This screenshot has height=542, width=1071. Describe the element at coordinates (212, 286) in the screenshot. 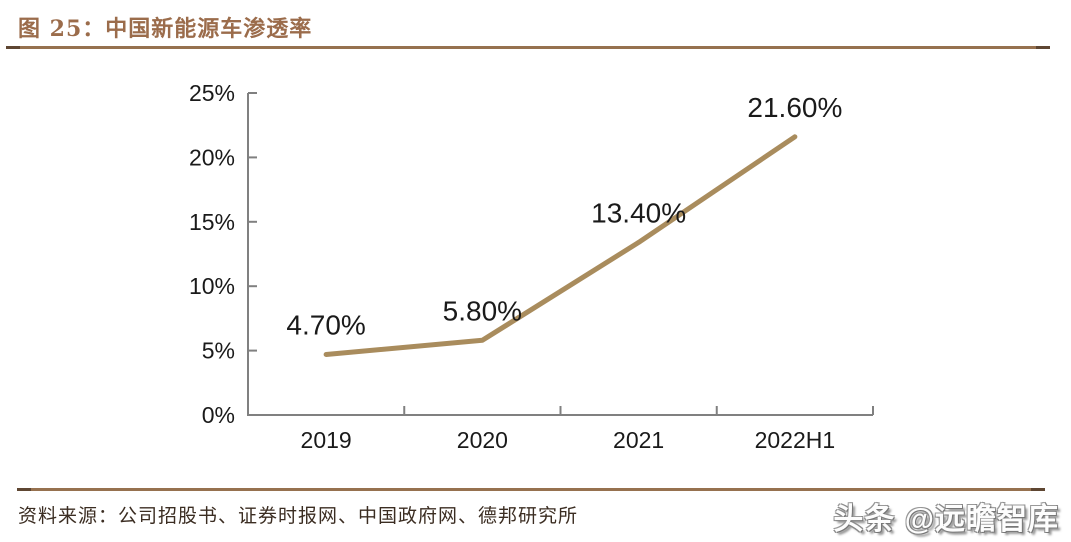

I see `y-tick-label: 10%` at that location.